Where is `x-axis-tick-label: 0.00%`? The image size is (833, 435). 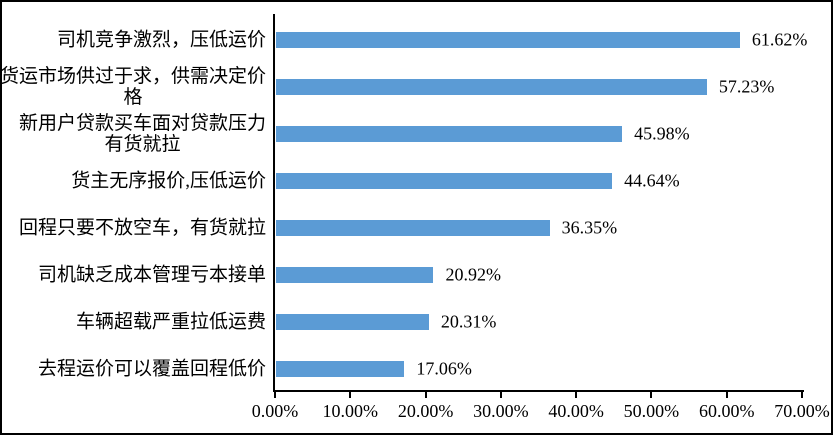 x-axis-tick-label: 0.00% is located at coordinates (275, 411).